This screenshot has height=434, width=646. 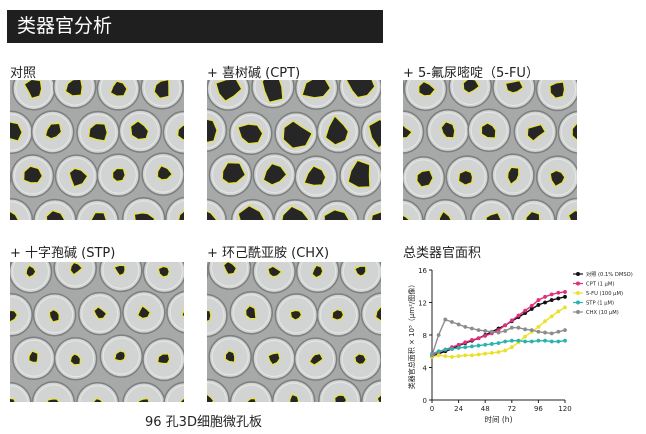 I want to click on x-tick-label: 48, so click(x=485, y=409).